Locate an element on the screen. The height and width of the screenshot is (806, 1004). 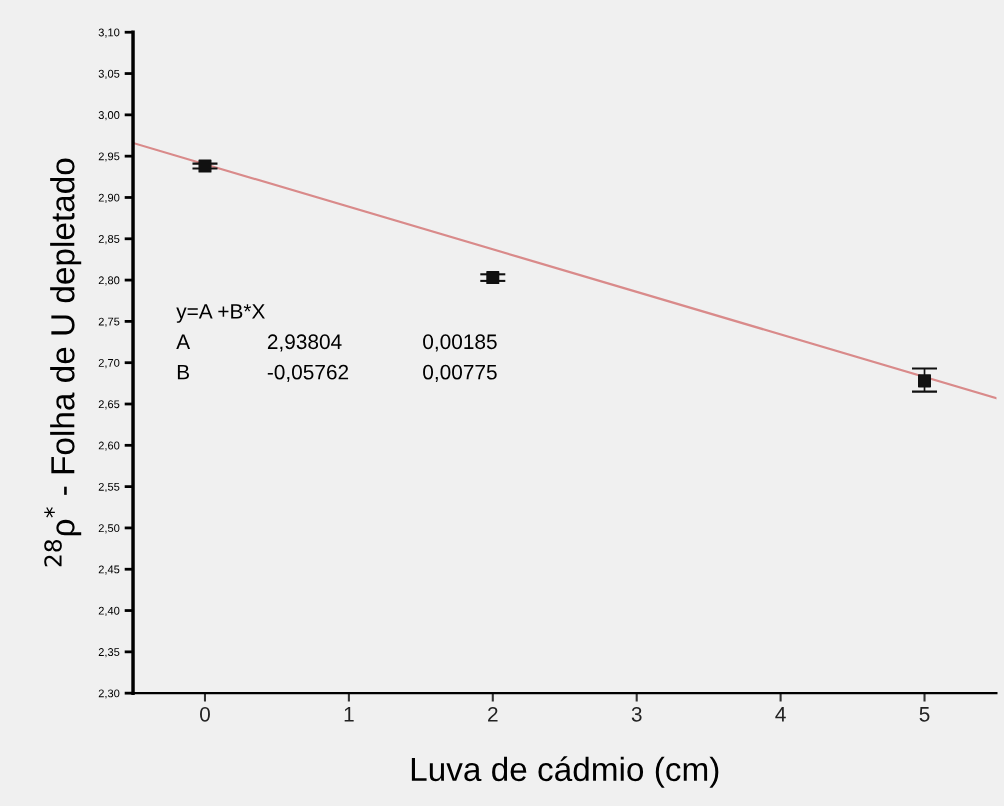
y-tick-label: 2,50 is located at coordinates (109, 529).